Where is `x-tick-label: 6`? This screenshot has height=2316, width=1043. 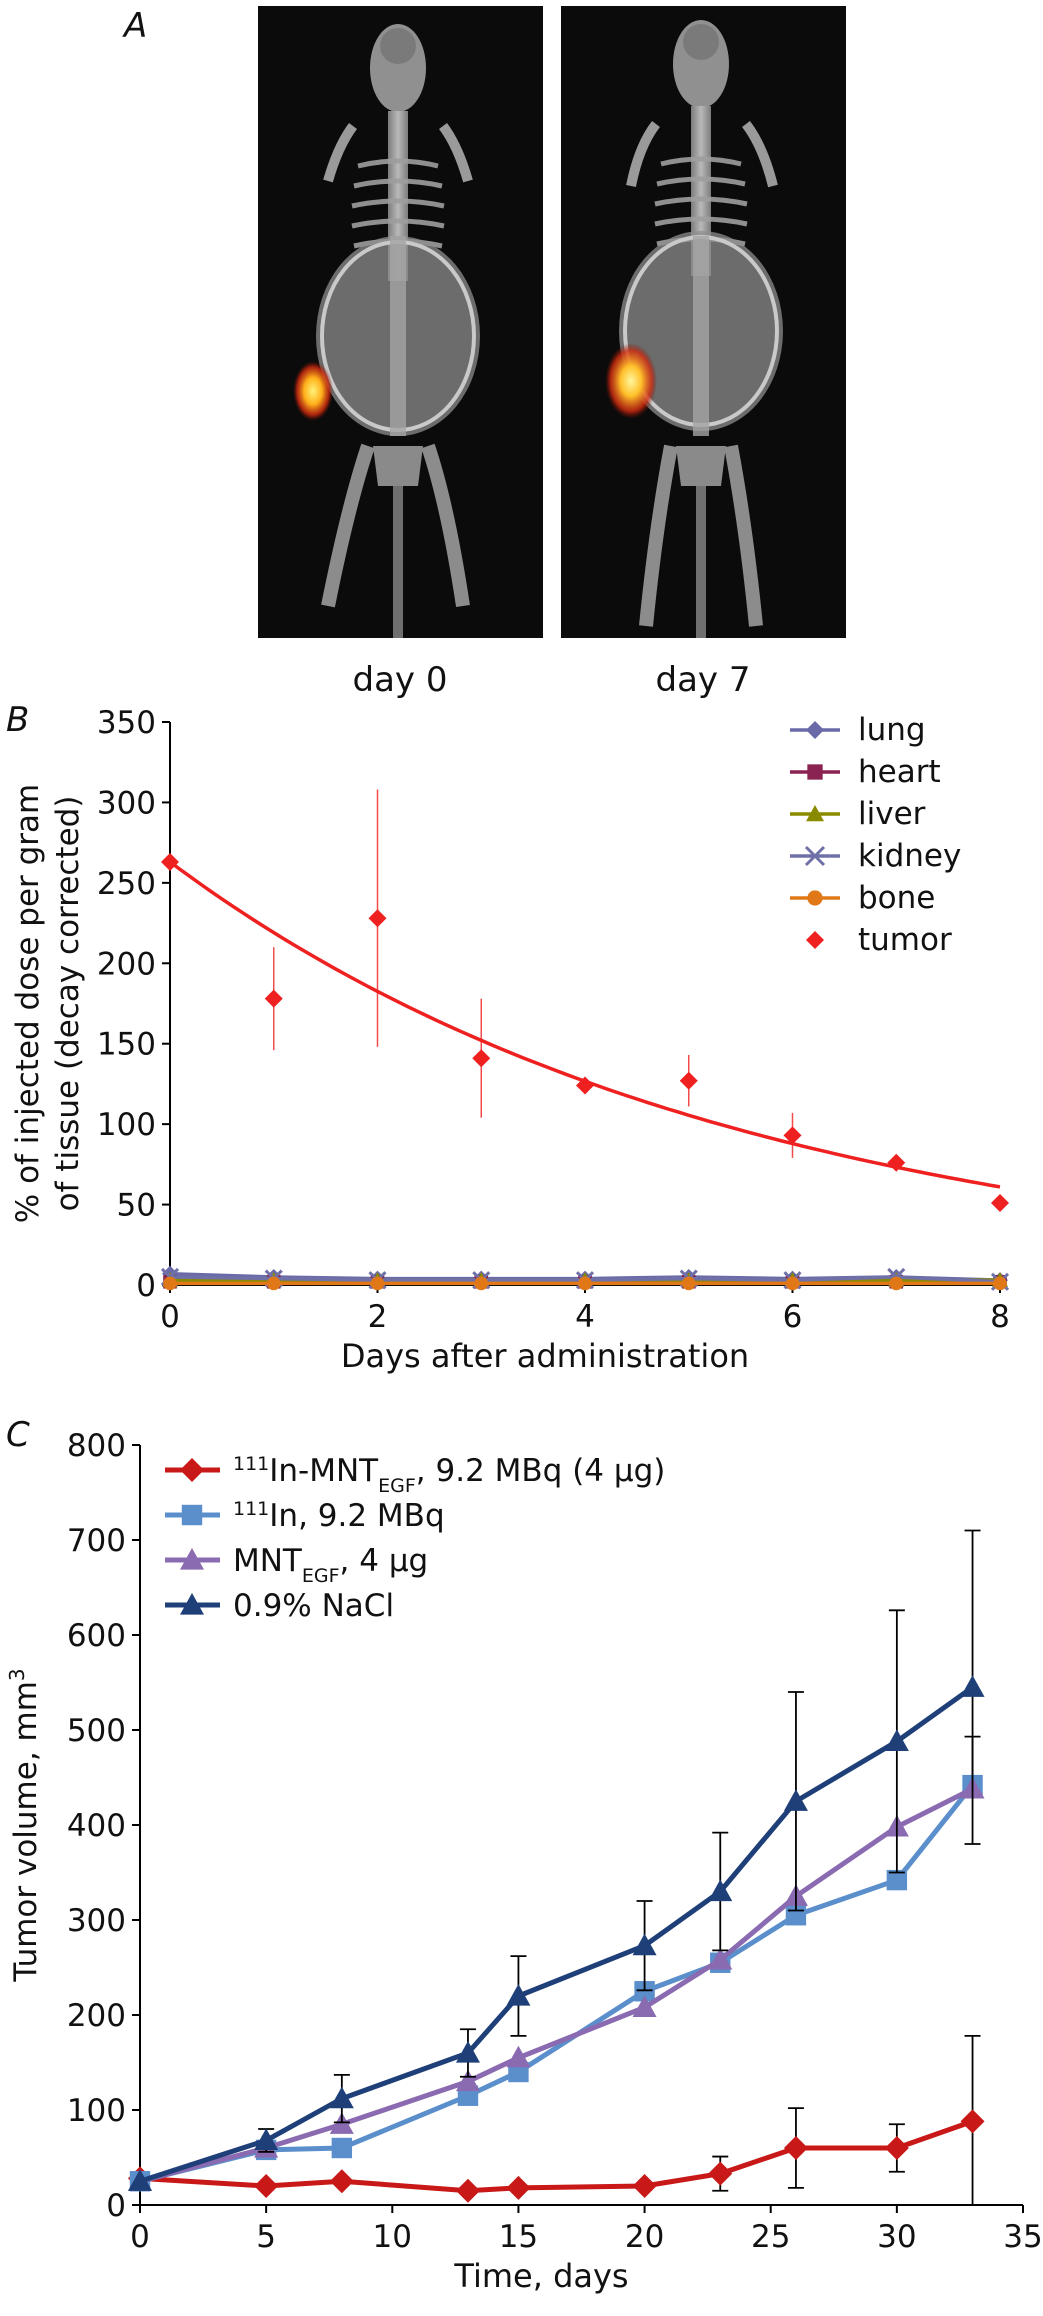
x-tick-label: 6 is located at coordinates (793, 1317).